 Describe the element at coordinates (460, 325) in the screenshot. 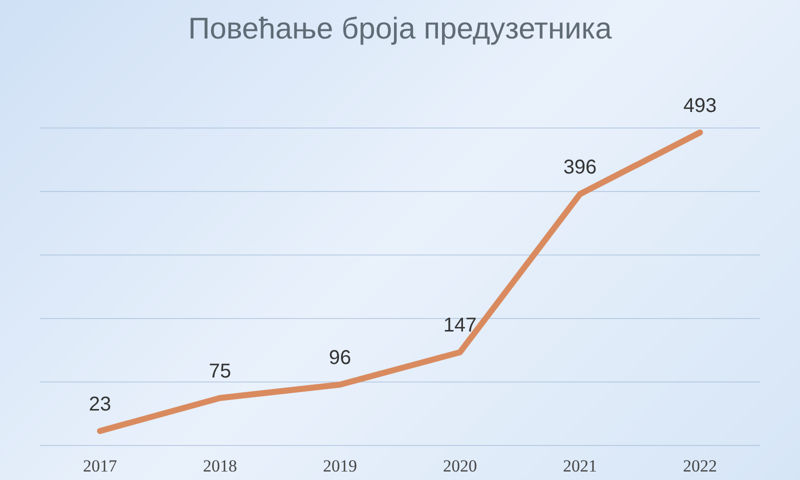

I see `data-label: 147` at that location.